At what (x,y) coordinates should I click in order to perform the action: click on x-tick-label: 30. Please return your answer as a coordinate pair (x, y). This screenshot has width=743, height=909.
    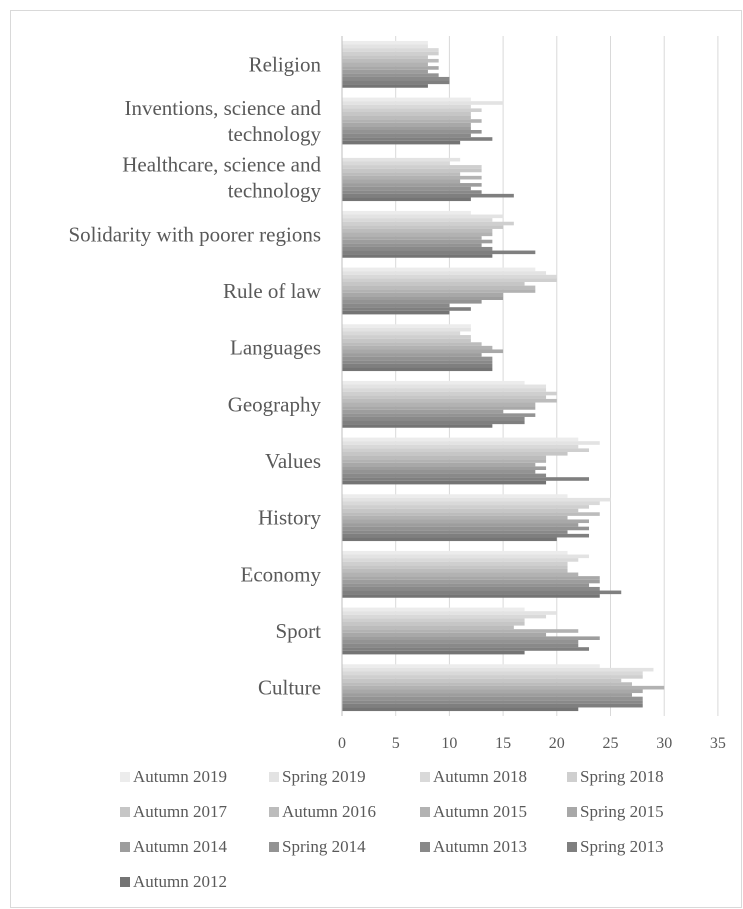
    Looking at the image, I should click on (664, 743).